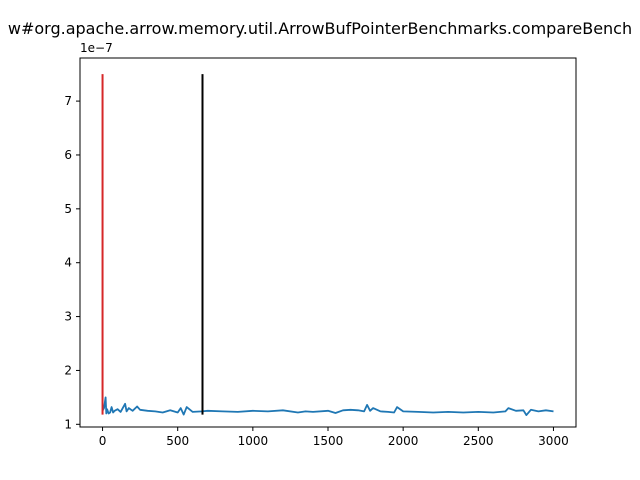  I want to click on x-tick-label: 500, so click(177, 441).